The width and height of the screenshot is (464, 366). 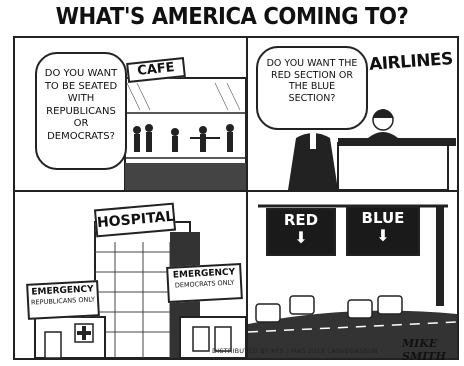 I want to click on red-lane-label: RED, so click(x=301, y=220).